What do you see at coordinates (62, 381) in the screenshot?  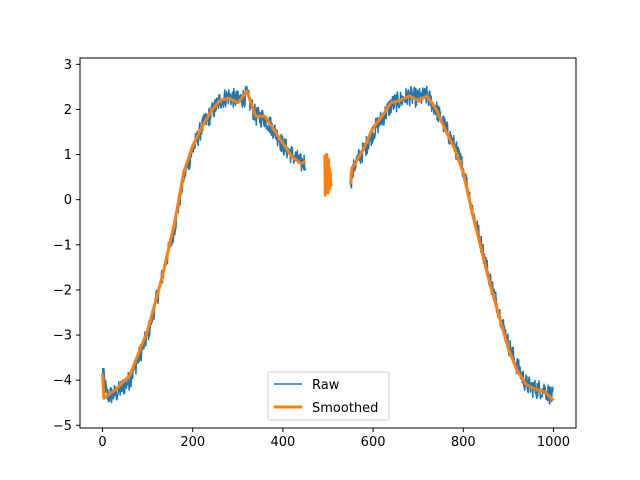 I see `y-tick-label--4: −4` at bounding box center [62, 381].